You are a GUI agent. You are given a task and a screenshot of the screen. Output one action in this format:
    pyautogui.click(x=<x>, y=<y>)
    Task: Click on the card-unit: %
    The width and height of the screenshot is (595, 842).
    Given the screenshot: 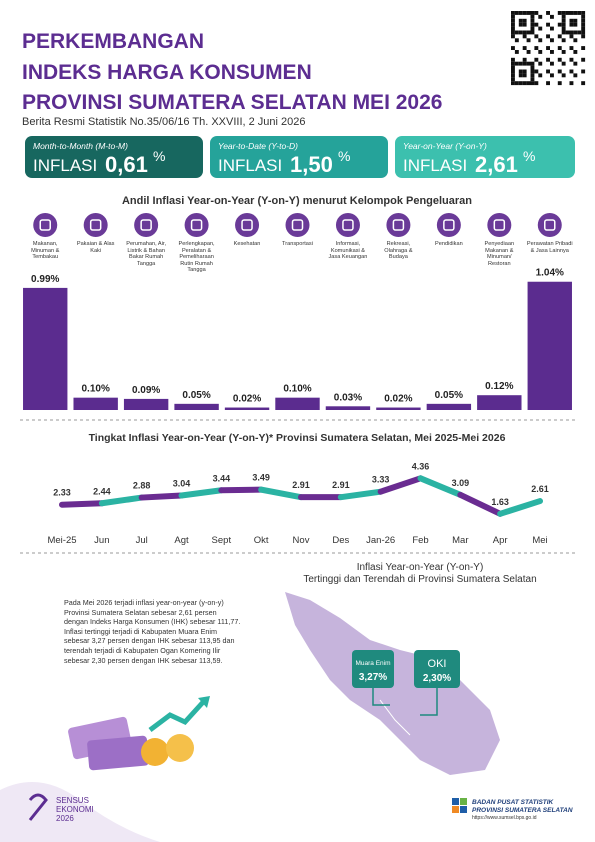 What is the action you would take?
    pyautogui.click(x=529, y=156)
    